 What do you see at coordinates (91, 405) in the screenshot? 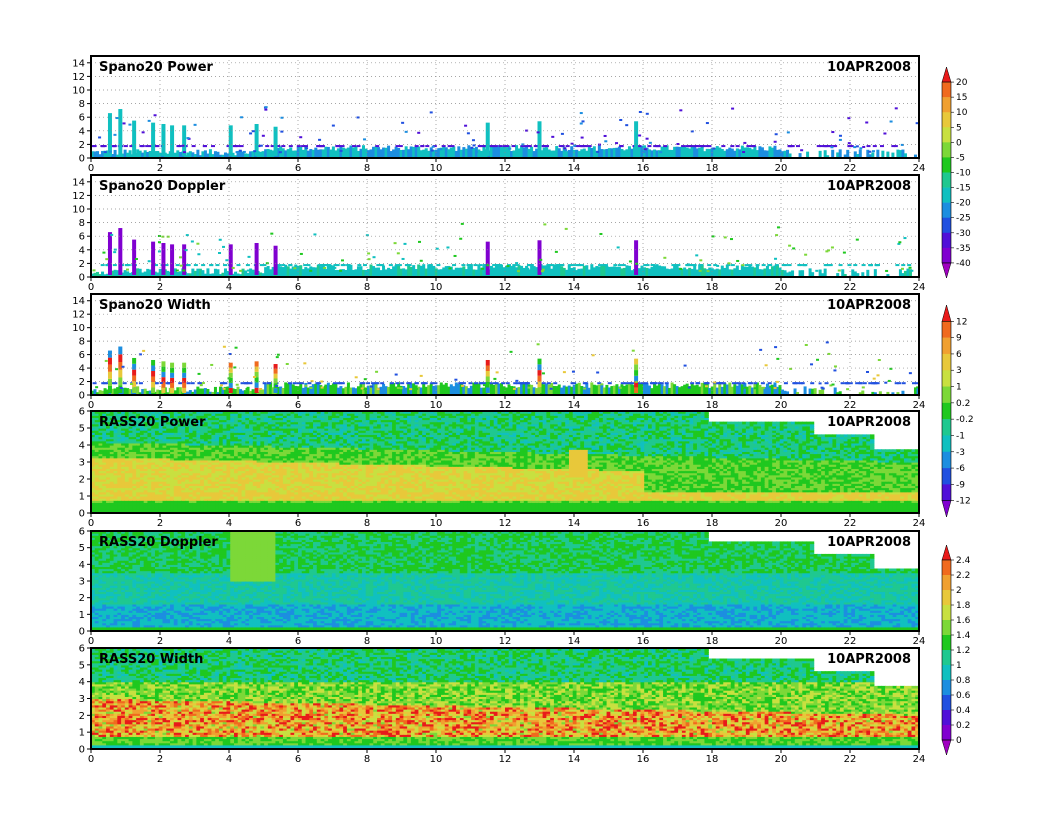
I see `x-tick-label: 0` at bounding box center [91, 405].